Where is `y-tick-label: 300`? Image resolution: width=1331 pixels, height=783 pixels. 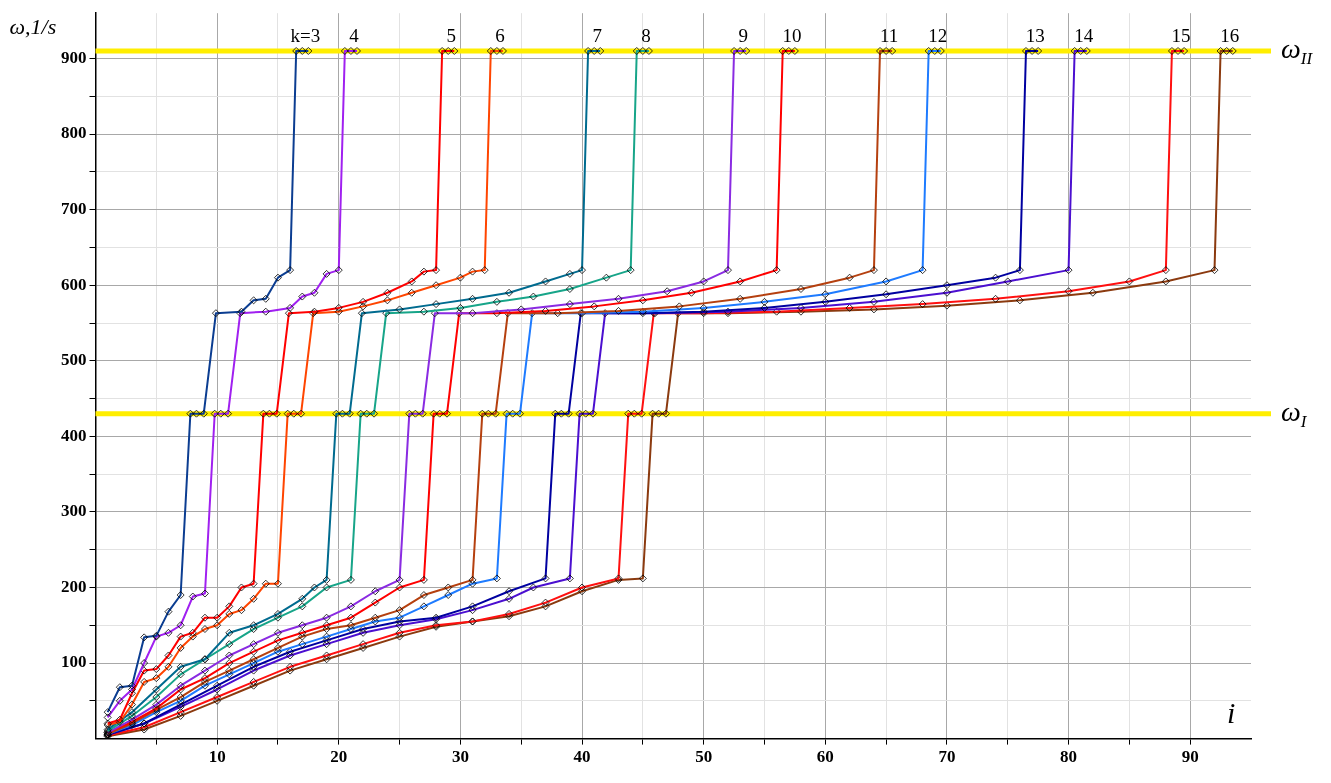 y-tick-label: 300 is located at coordinates (74, 511).